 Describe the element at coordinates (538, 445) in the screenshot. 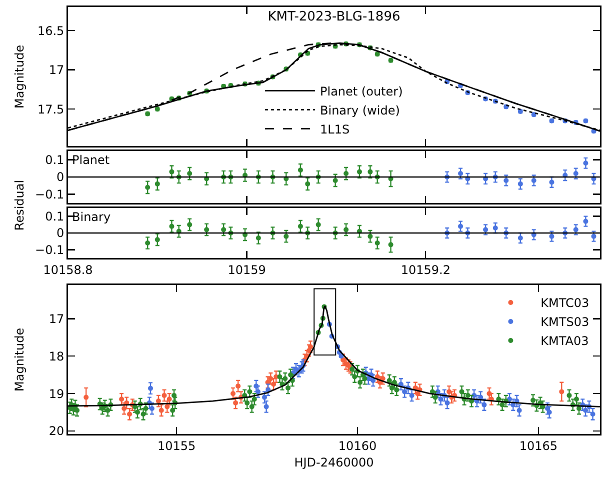

I see `x-tick-label: 10165` at that location.